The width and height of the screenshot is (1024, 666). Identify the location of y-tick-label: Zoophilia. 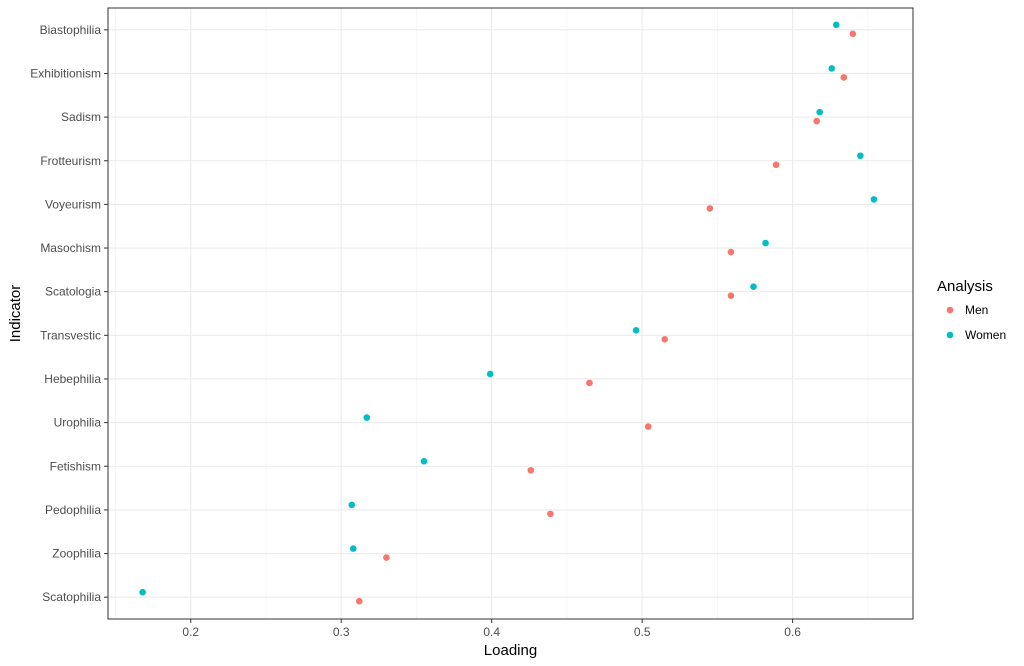
(76, 554).